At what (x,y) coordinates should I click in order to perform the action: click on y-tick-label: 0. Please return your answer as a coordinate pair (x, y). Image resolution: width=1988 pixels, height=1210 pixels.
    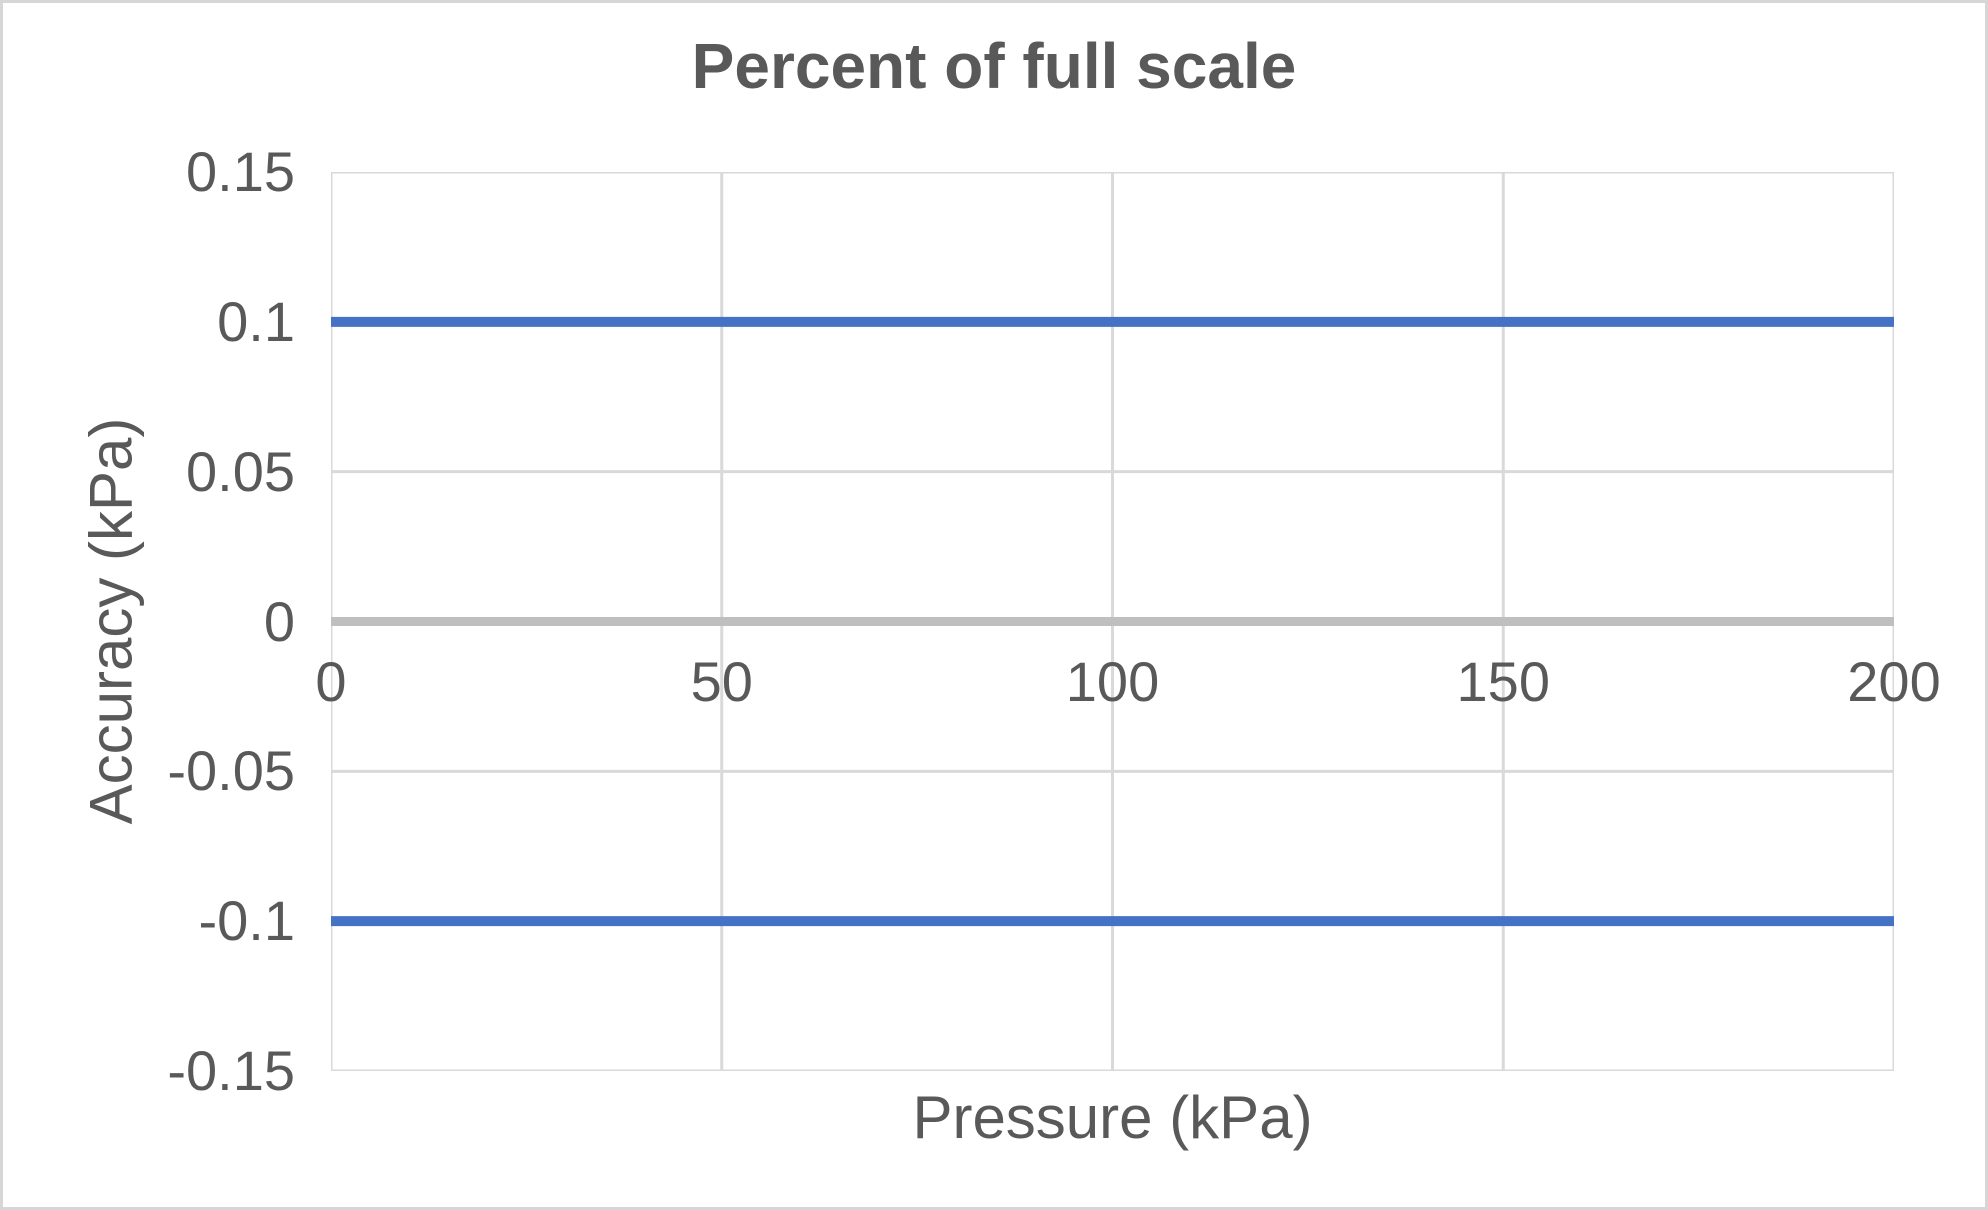
    Looking at the image, I should click on (279, 621).